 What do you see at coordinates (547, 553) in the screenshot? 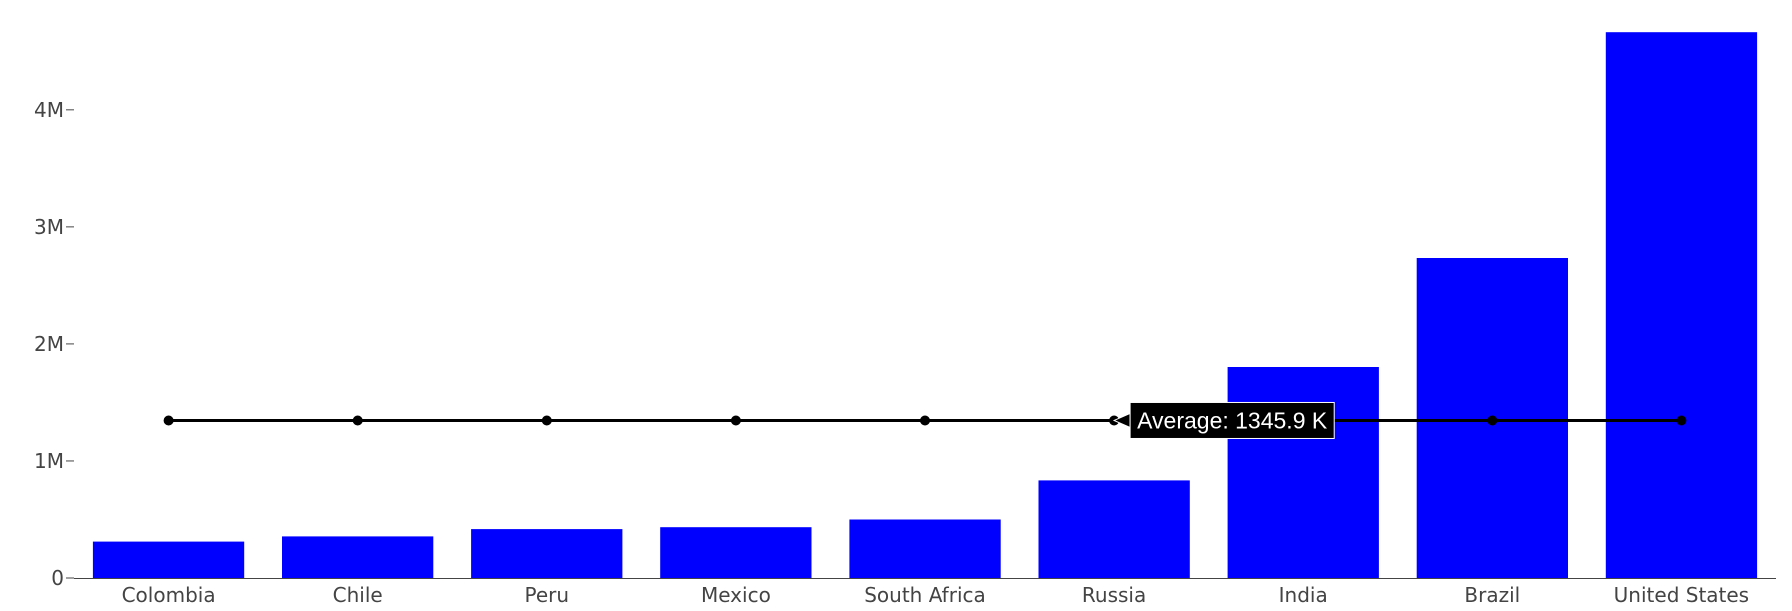
I see `bar-peru` at bounding box center [547, 553].